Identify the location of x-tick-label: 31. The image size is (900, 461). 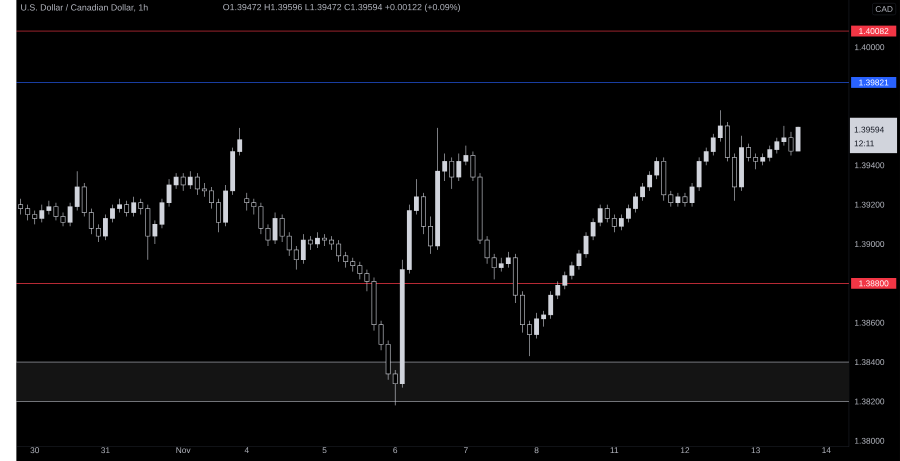
(105, 450).